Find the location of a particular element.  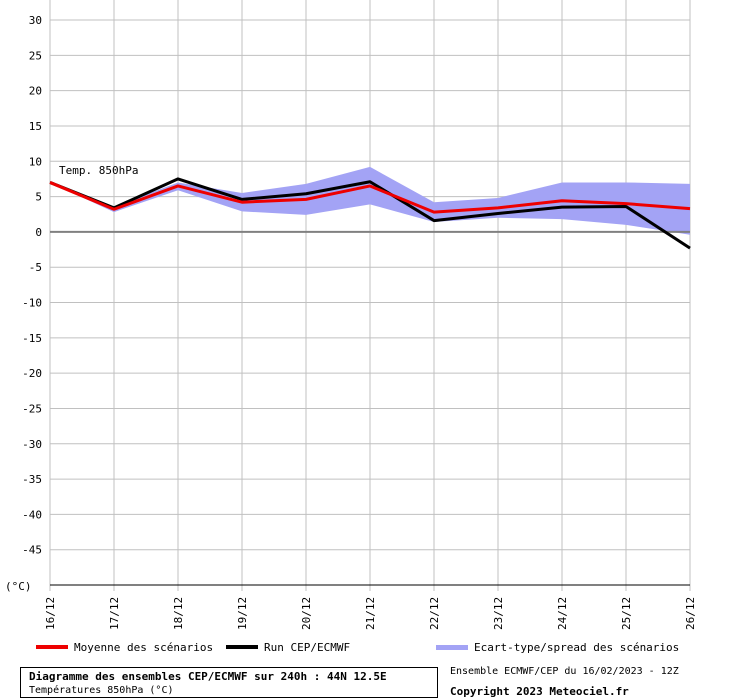

y-tick-label: 10 is located at coordinates (35, 161).